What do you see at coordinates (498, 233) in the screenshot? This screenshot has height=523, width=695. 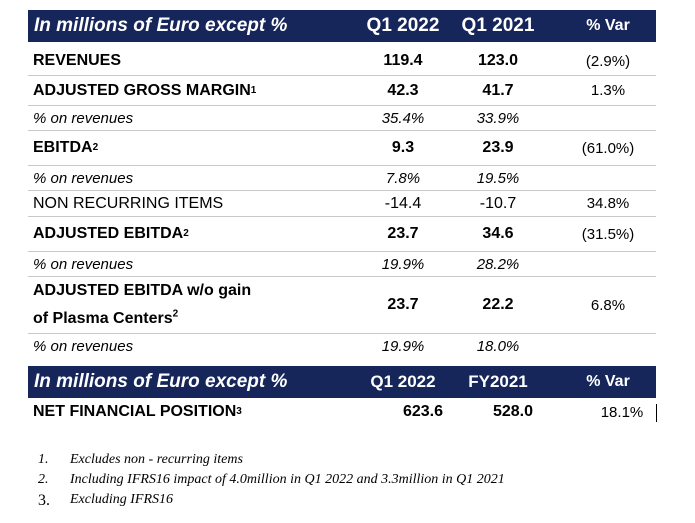 I see `value-q1-2021: 34.6` at bounding box center [498, 233].